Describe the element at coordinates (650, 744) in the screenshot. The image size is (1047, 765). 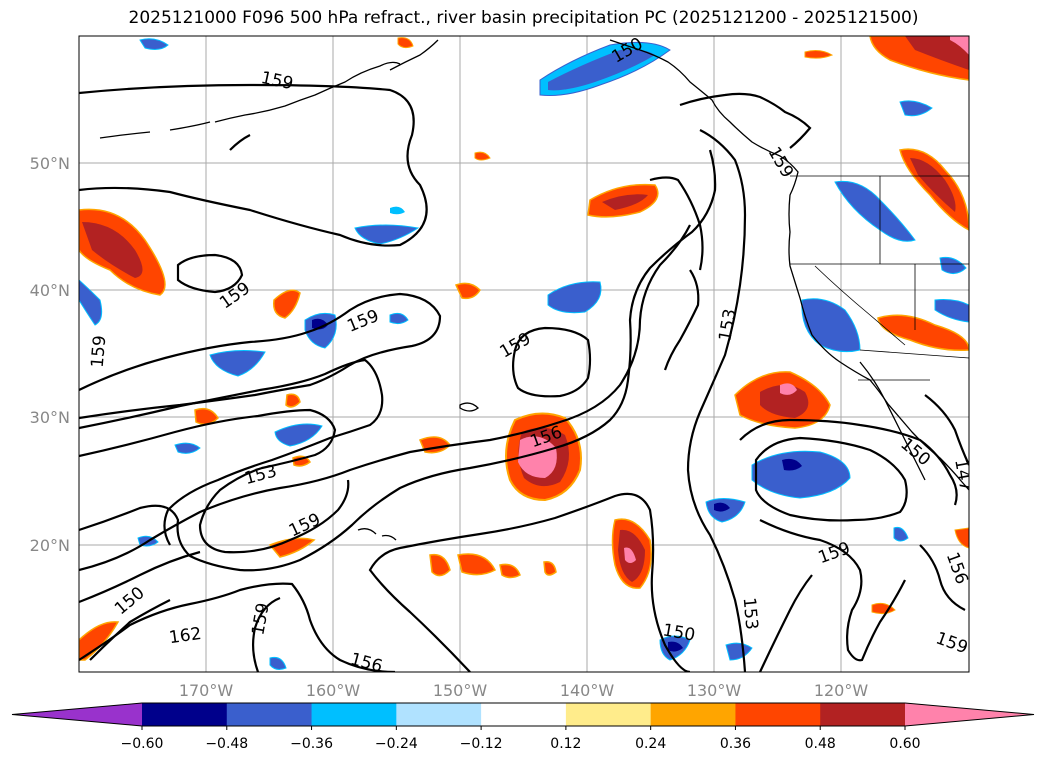
I see `colorbar-tick-label: 0.24` at that location.